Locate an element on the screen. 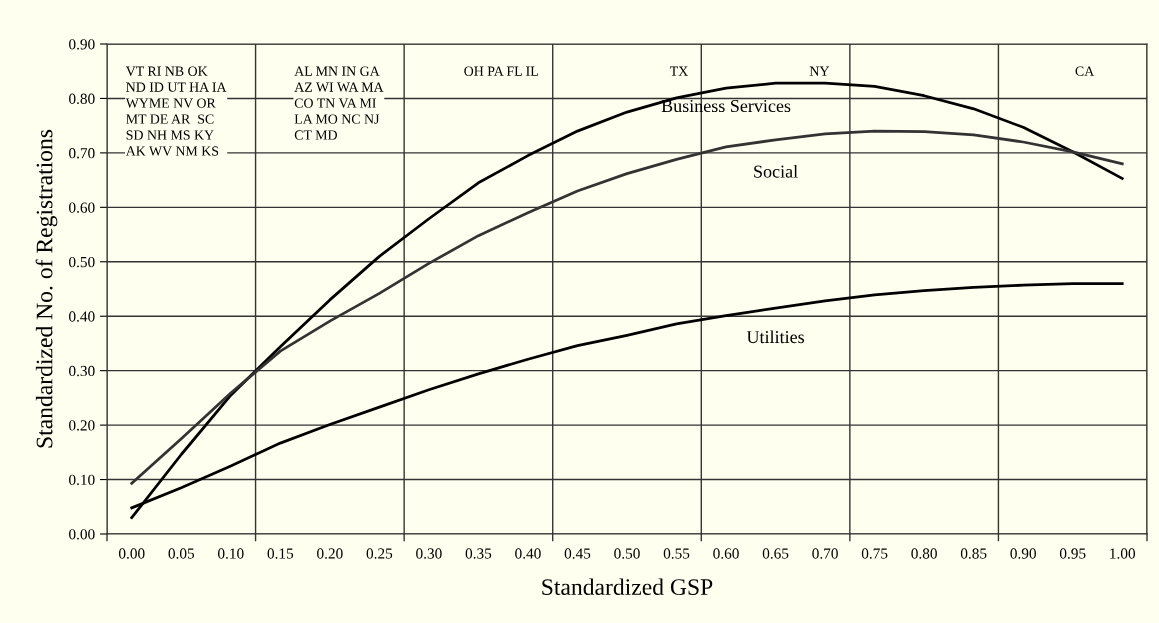  x-tick-label: 0.30 is located at coordinates (429, 553).